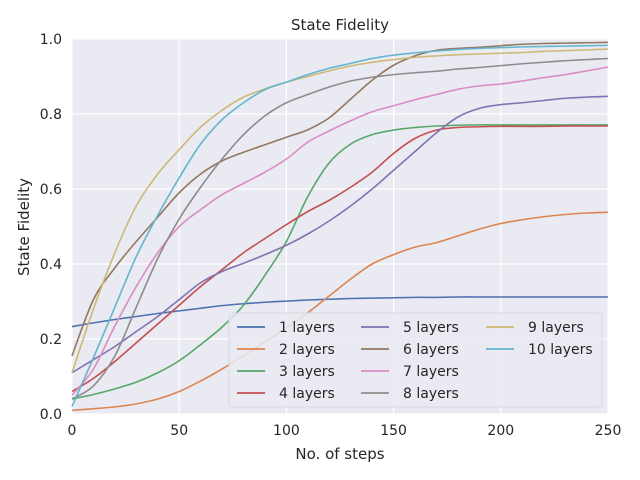  Describe the element at coordinates (431, 372) in the screenshot. I see `legend-label: 7 layers` at that location.